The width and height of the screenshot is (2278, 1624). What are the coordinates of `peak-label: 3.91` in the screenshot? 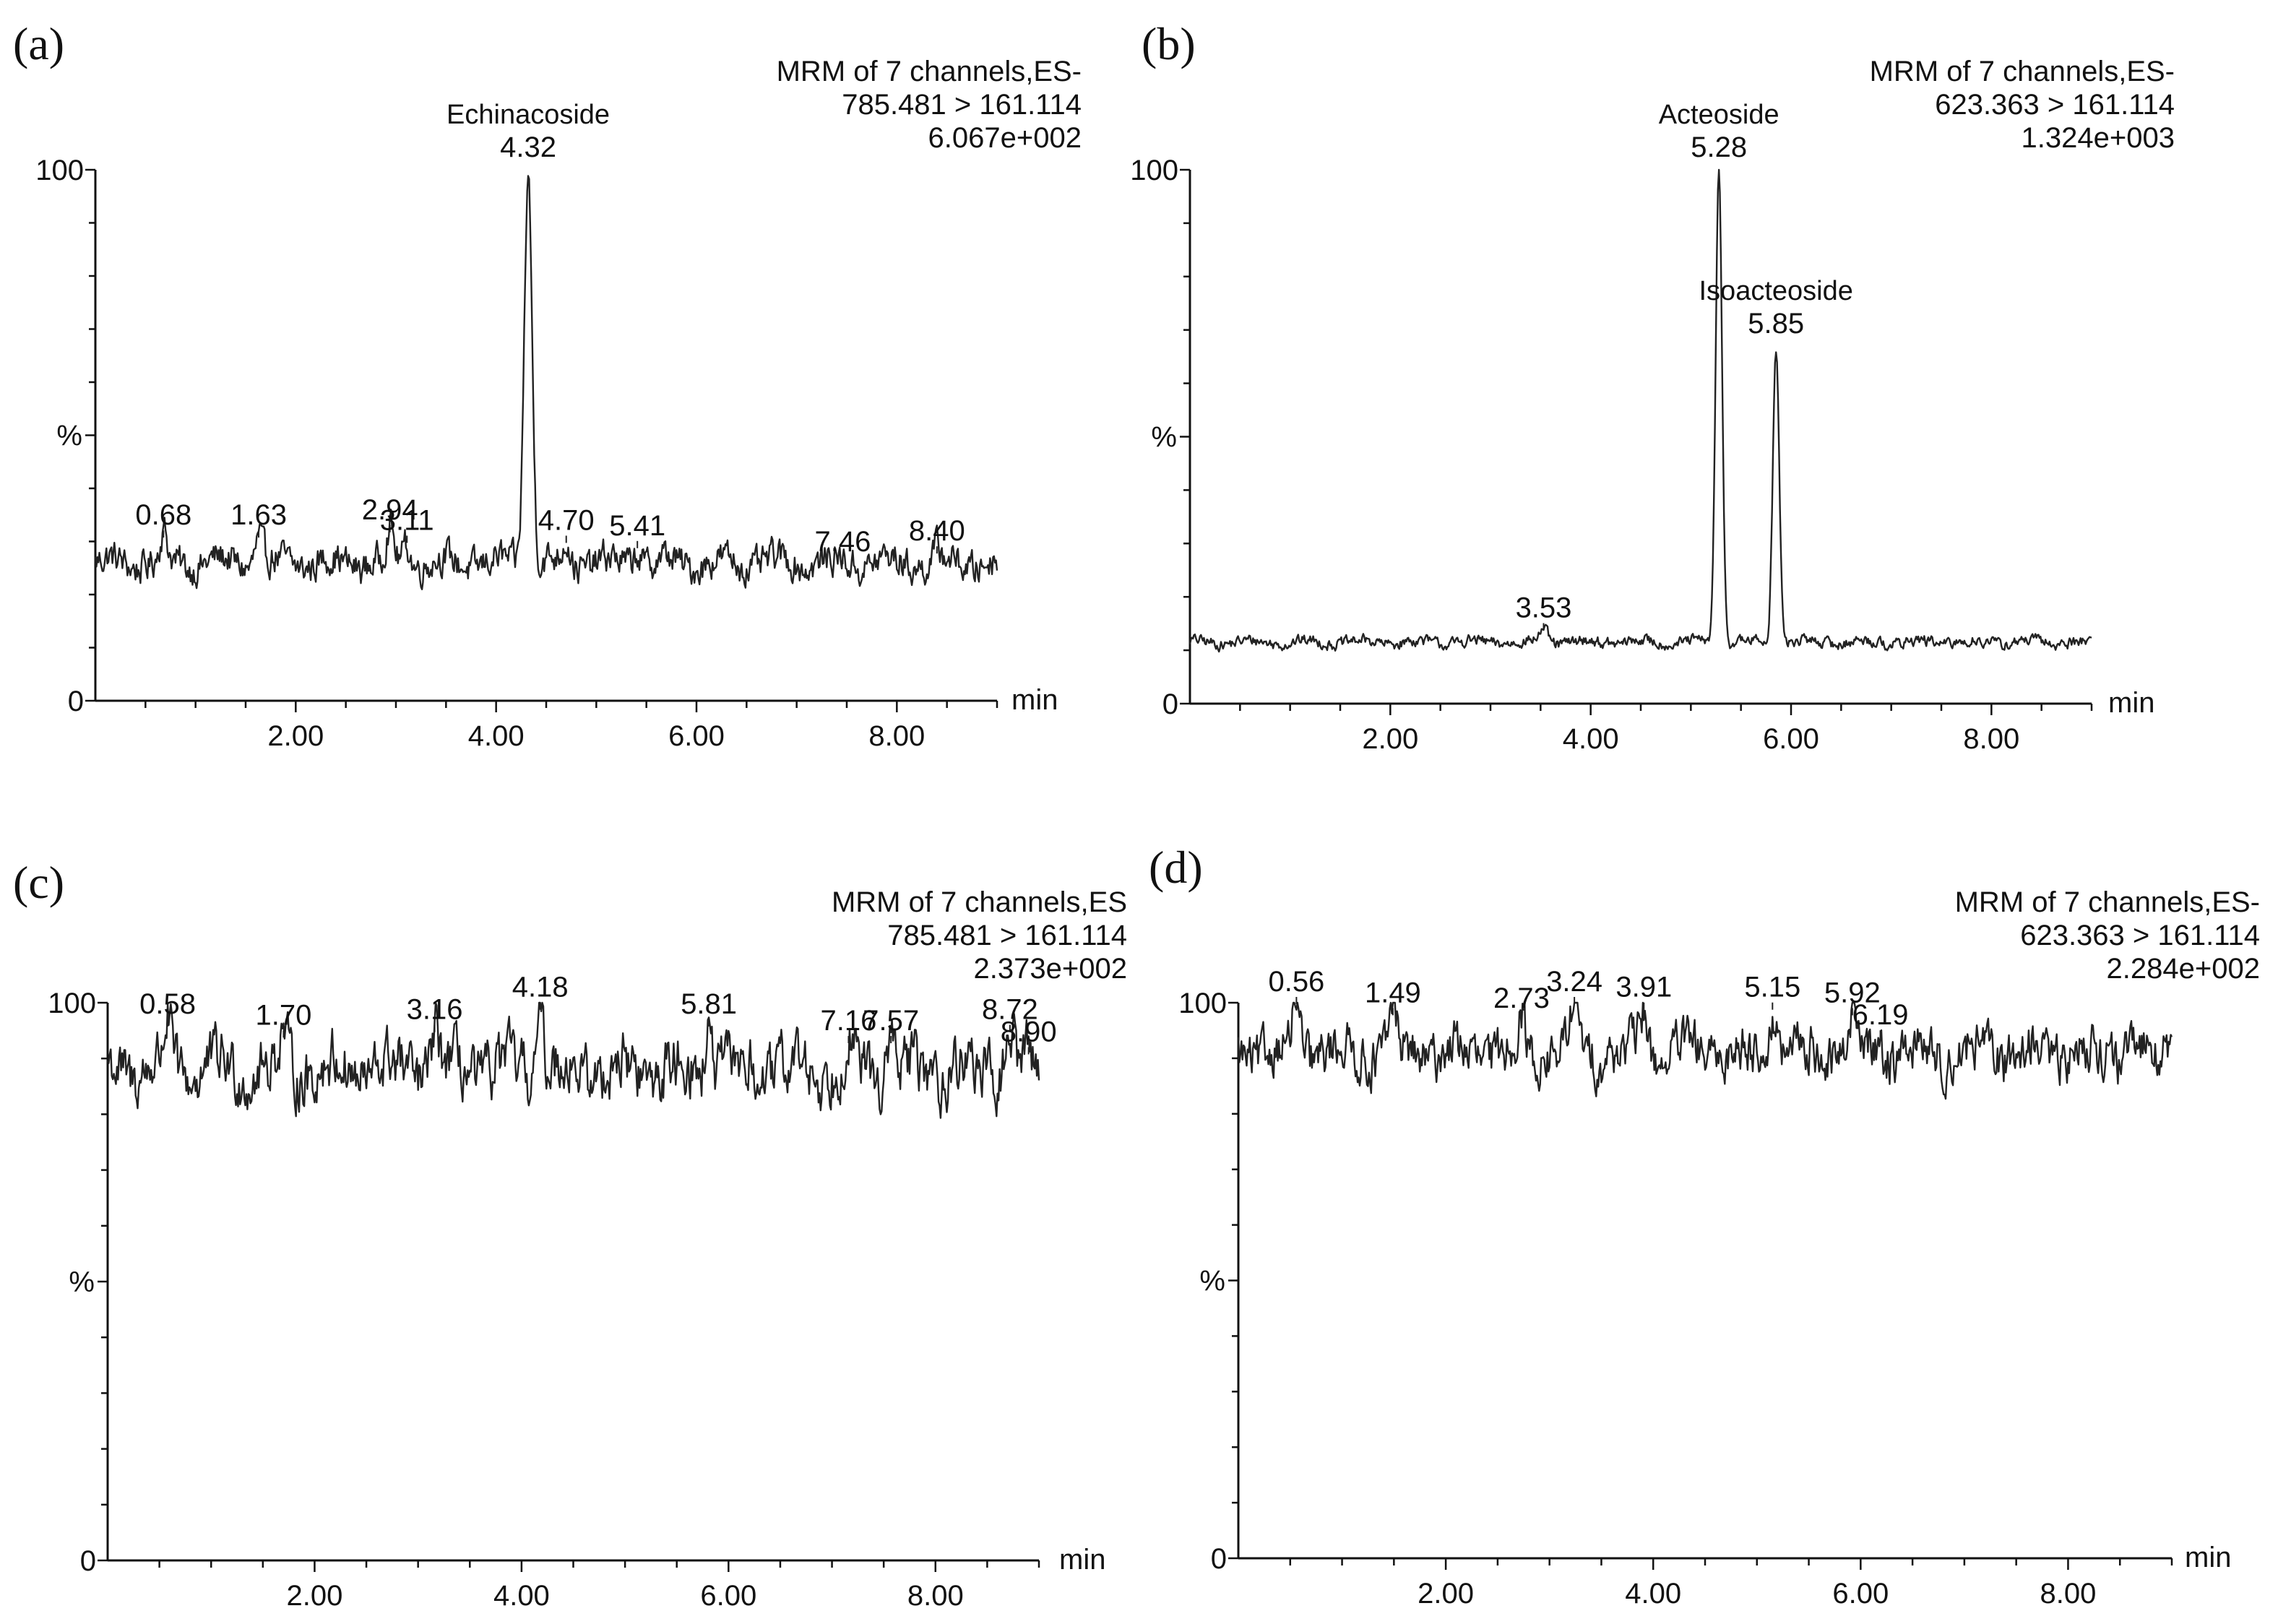 It's located at (1644, 987).